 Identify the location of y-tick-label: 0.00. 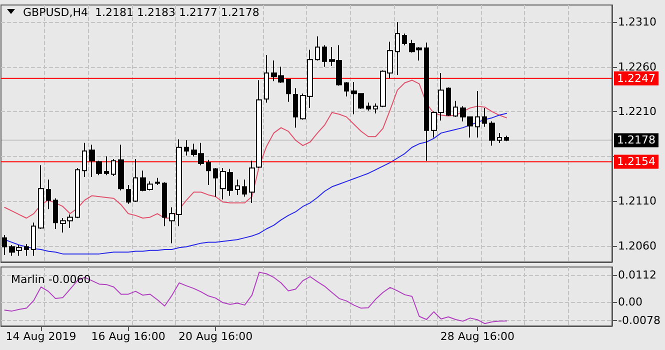
(630, 301).